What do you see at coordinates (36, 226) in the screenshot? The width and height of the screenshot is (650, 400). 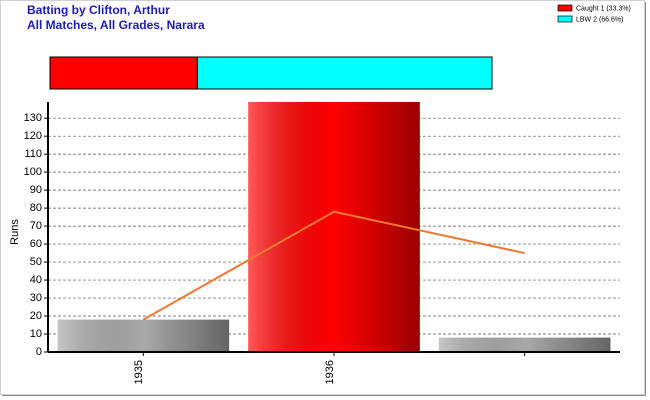 I see `y-tick-label: 70` at bounding box center [36, 226].